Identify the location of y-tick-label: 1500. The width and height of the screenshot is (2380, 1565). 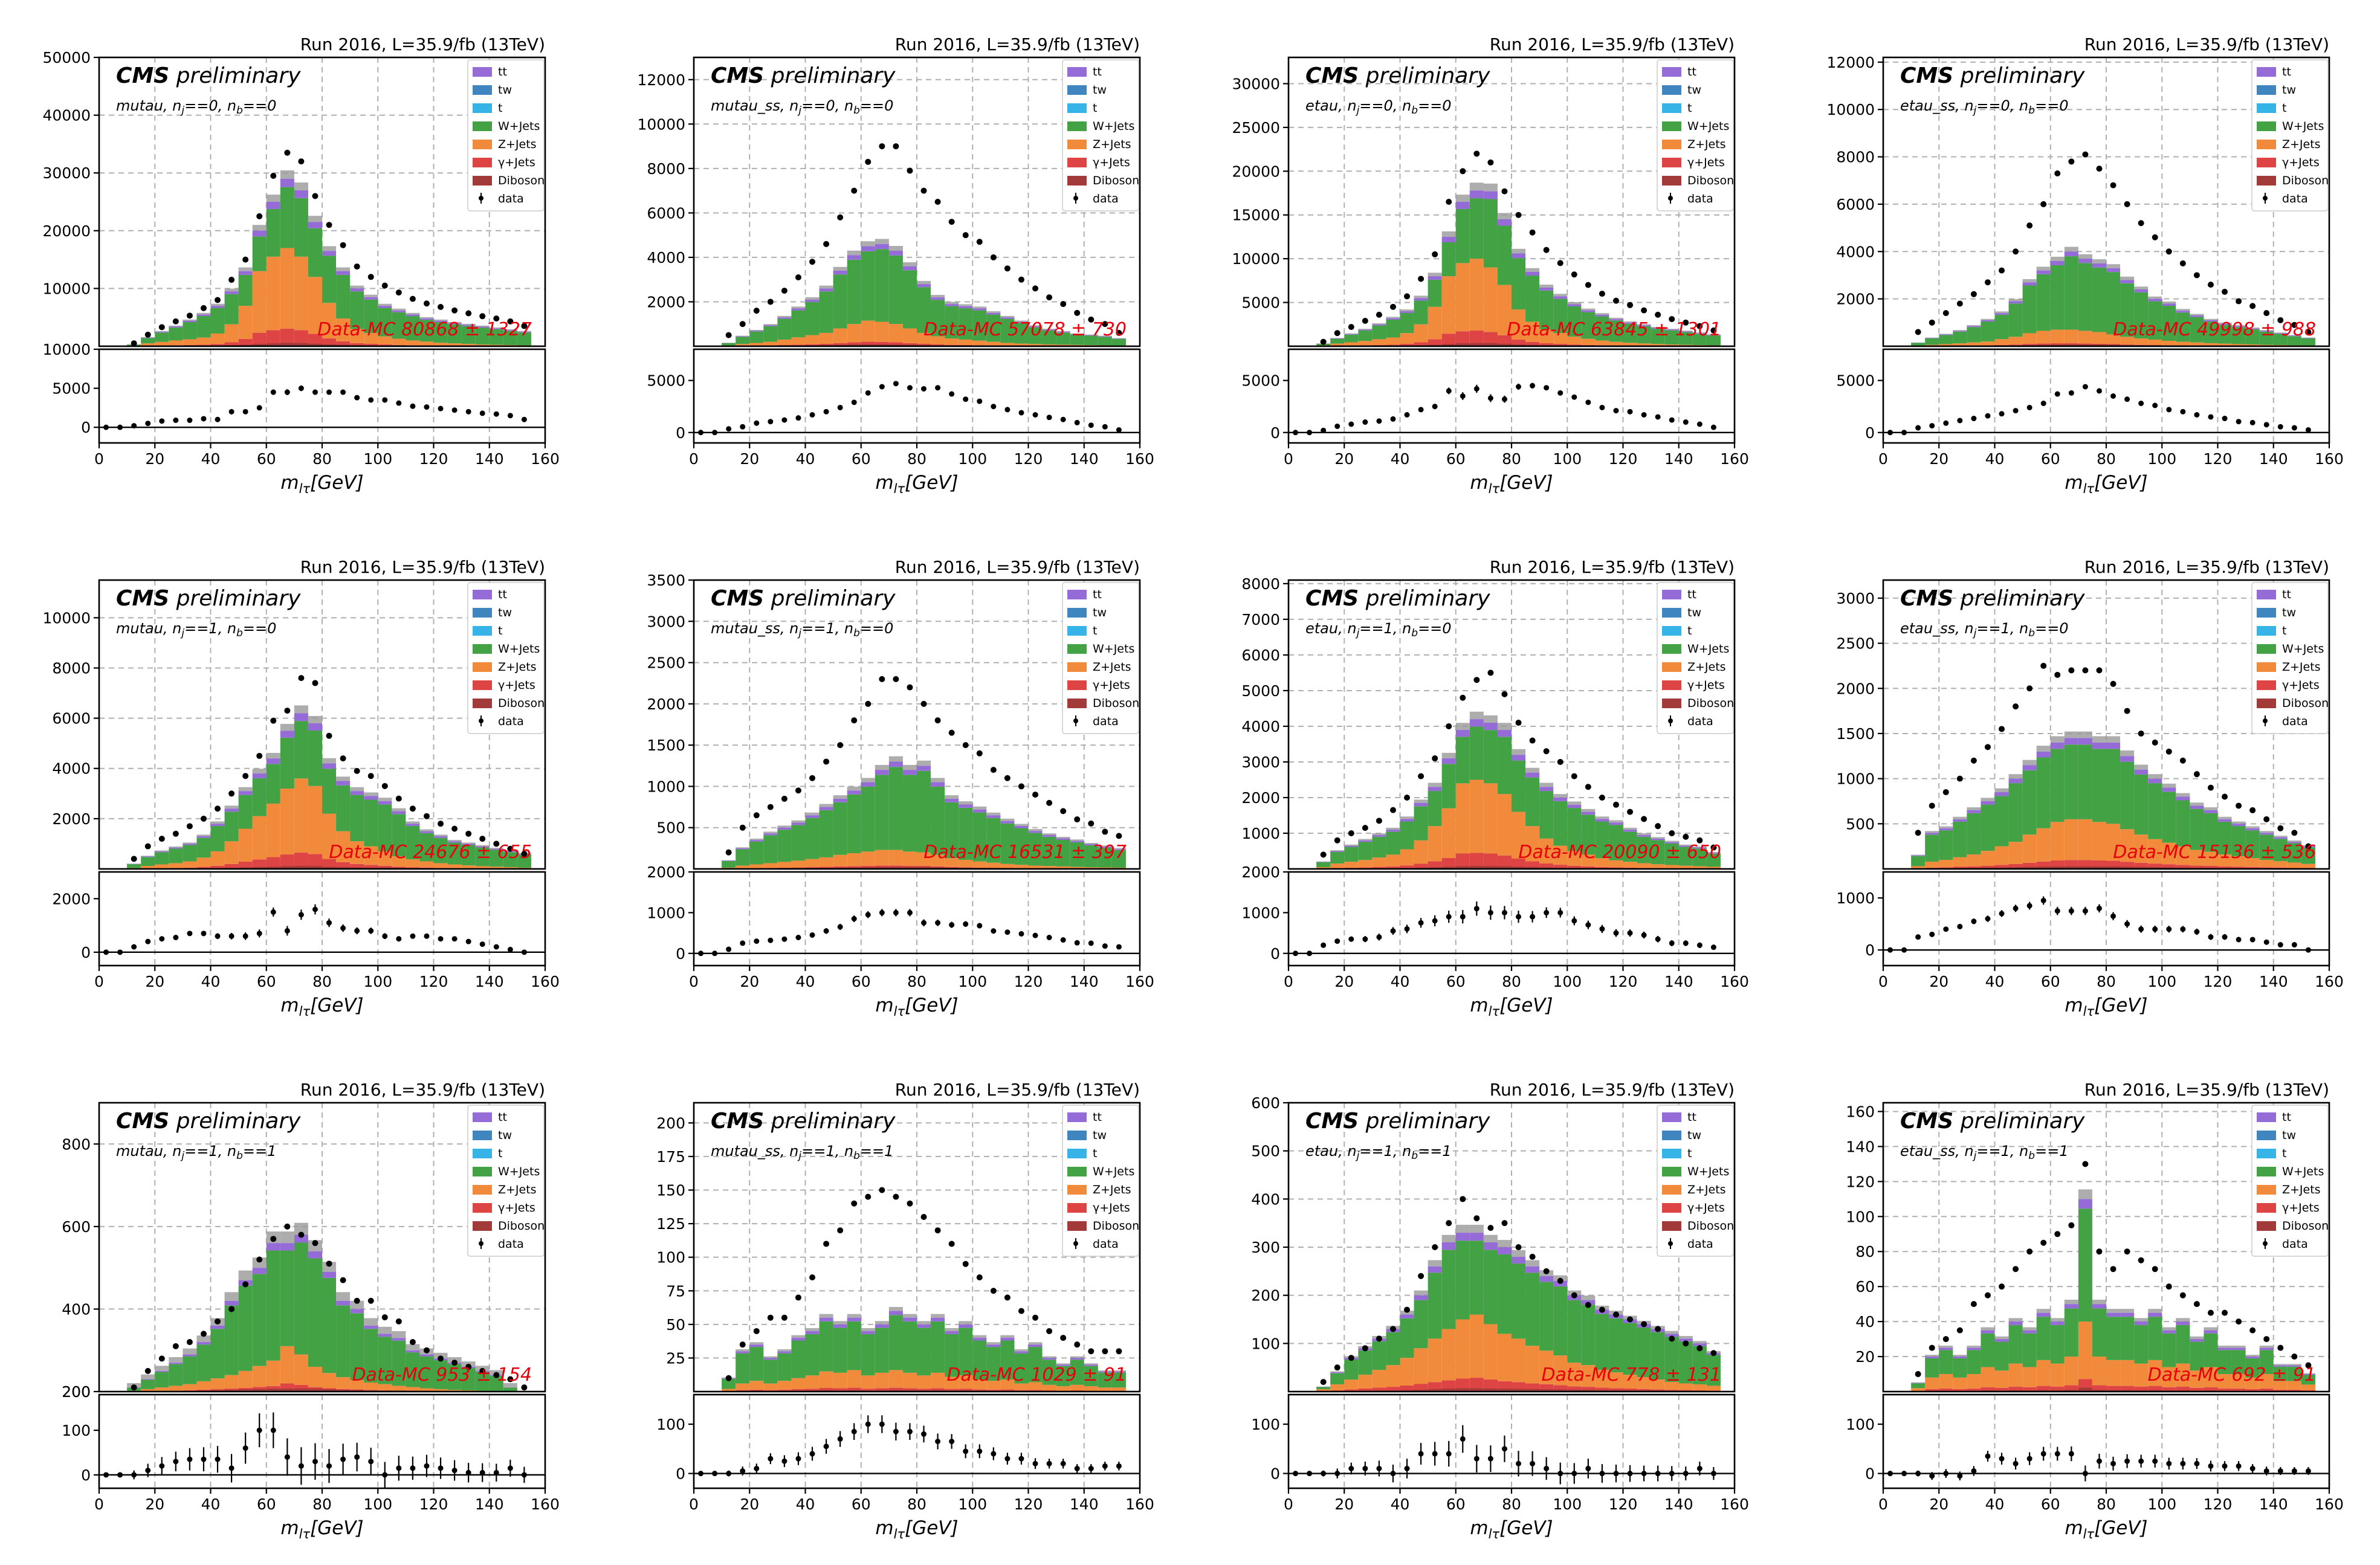
(666, 745).